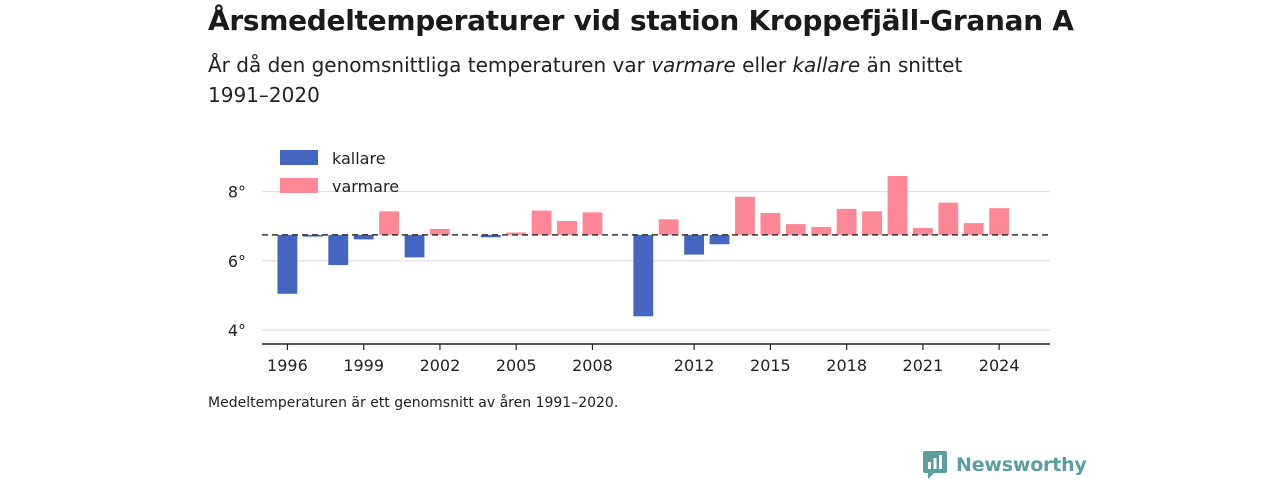 The height and width of the screenshot is (480, 1280). I want to click on bar-2014, so click(745, 215).